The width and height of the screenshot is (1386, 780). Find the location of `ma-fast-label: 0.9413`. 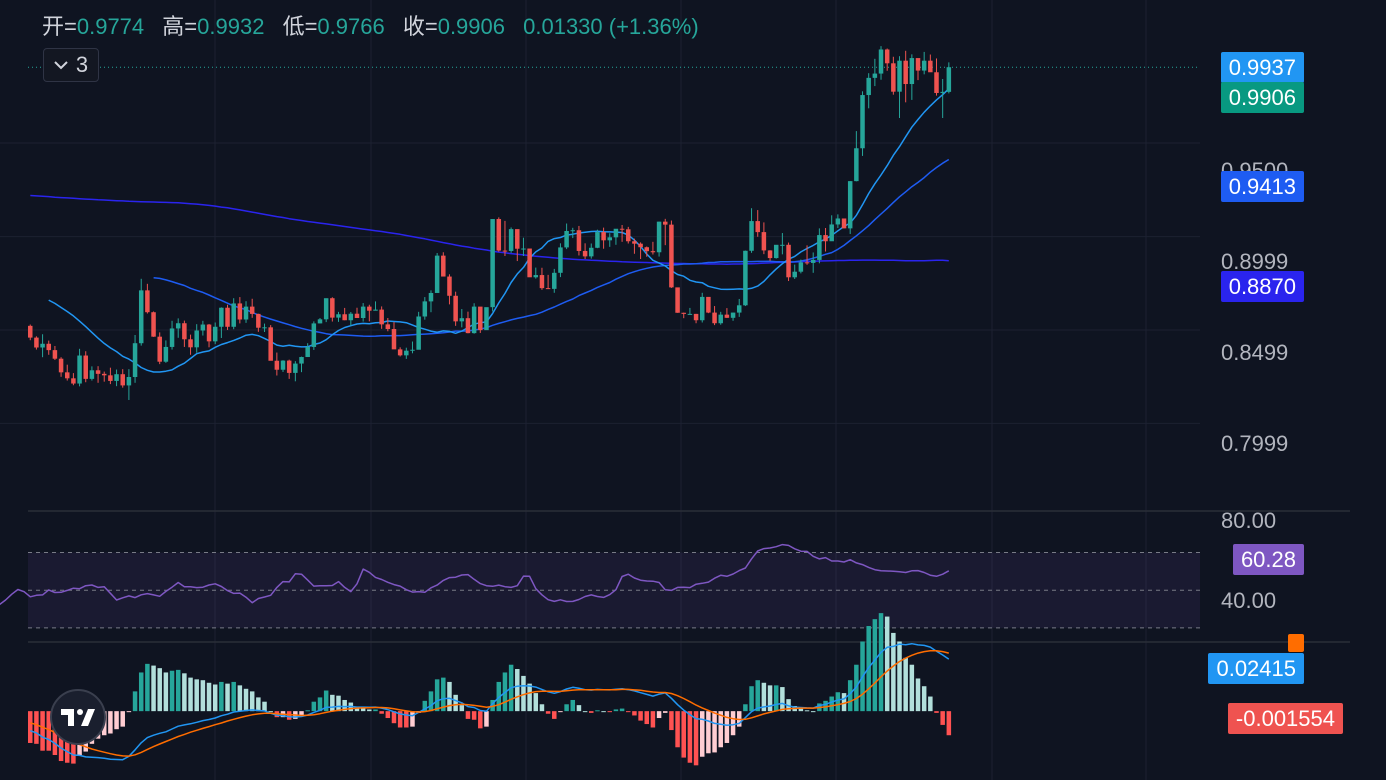

ma-fast-label: 0.9413 is located at coordinates (1262, 186).